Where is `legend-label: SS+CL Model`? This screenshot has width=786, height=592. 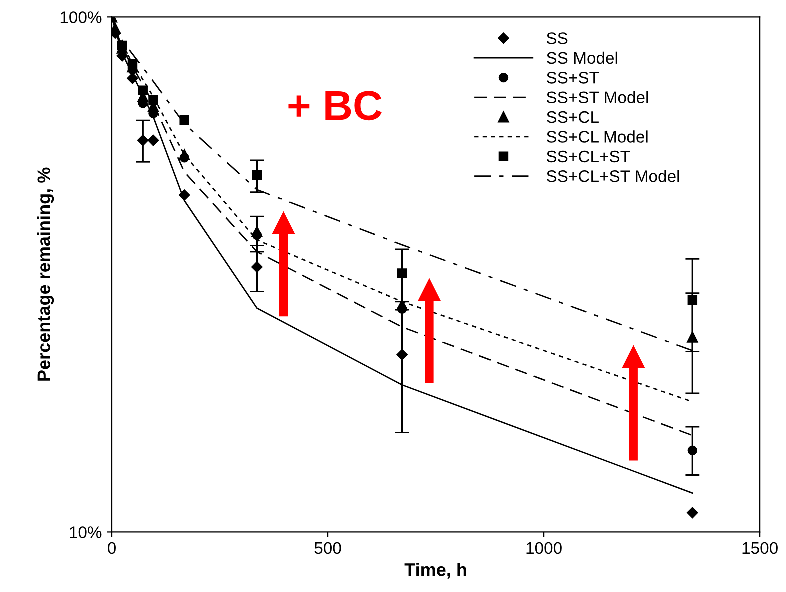
legend-label: SS+CL Model is located at coordinates (597, 136).